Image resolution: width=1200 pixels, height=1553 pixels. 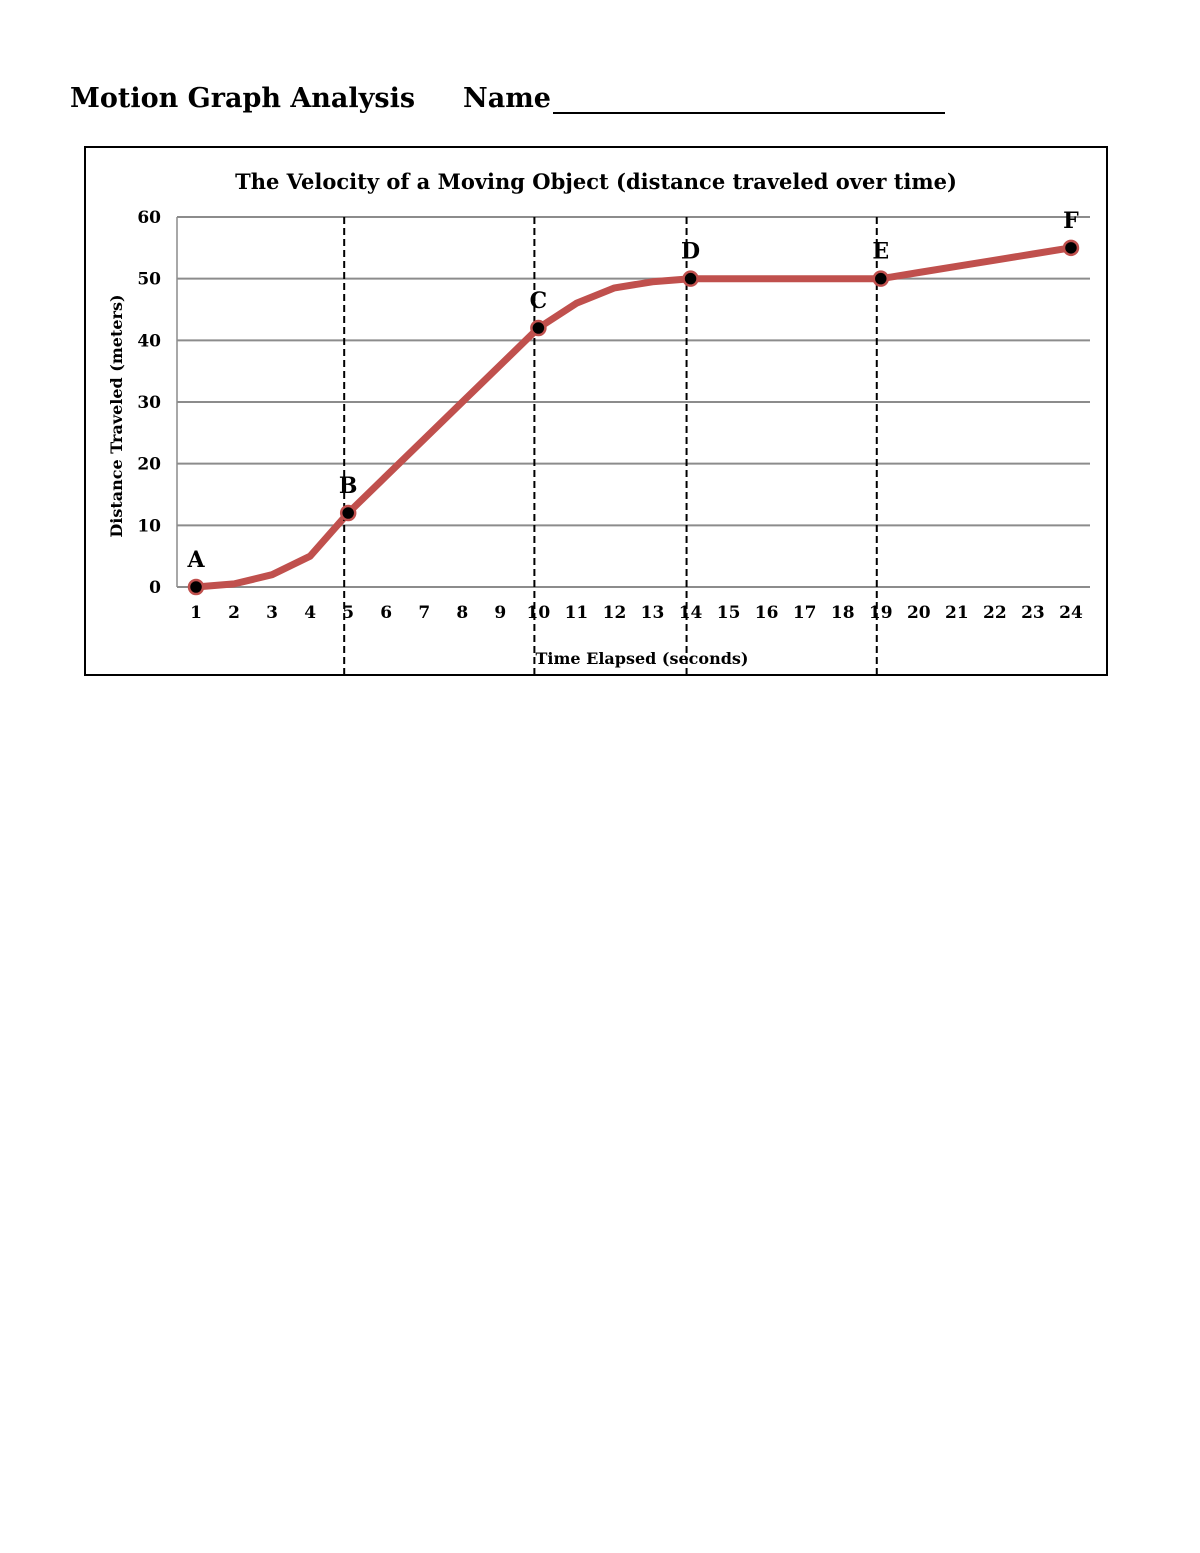 I want to click on x-tick-label: 13, so click(x=653, y=613).